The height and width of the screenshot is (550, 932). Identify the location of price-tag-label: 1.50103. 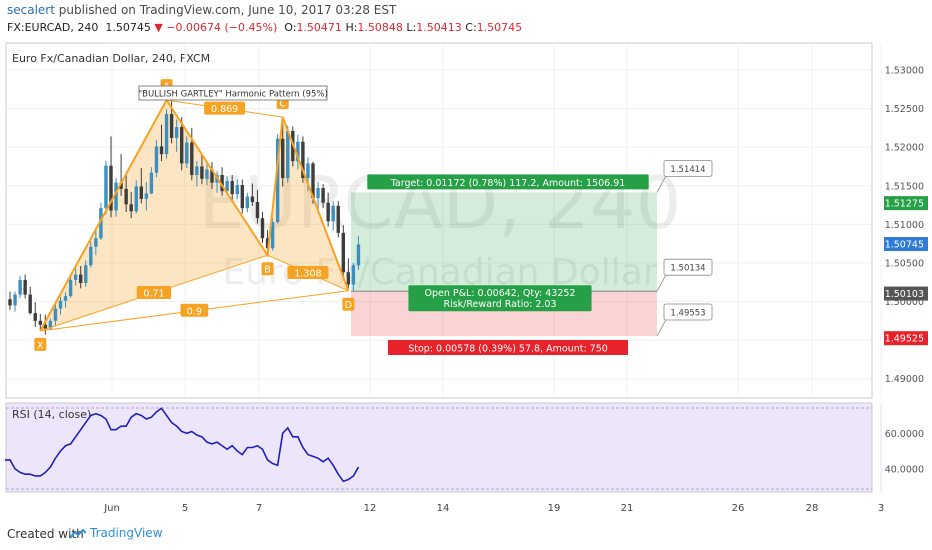
(904, 294).